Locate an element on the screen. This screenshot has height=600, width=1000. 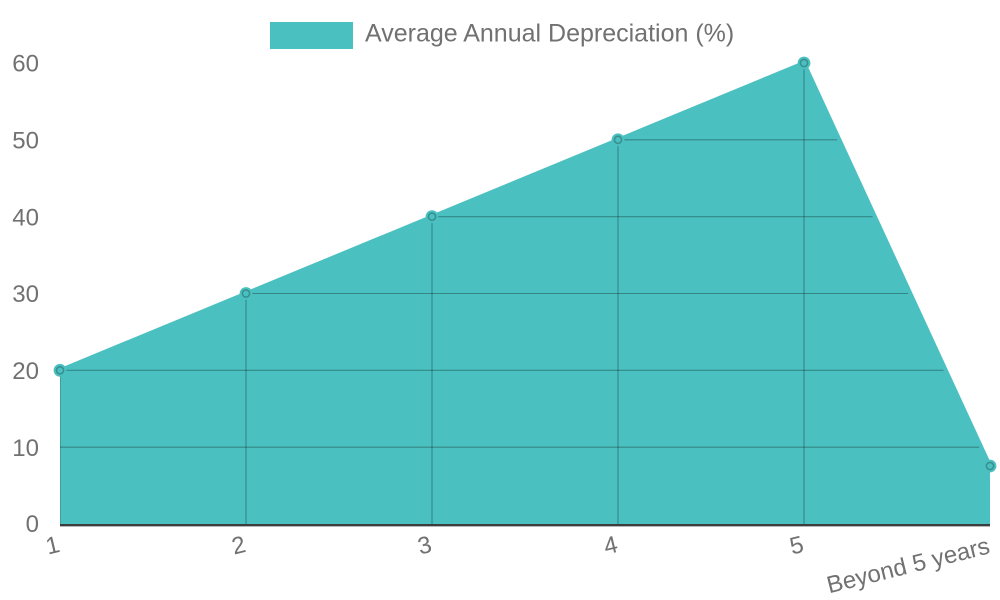
svg-text: 30 is located at coordinates (25, 294).